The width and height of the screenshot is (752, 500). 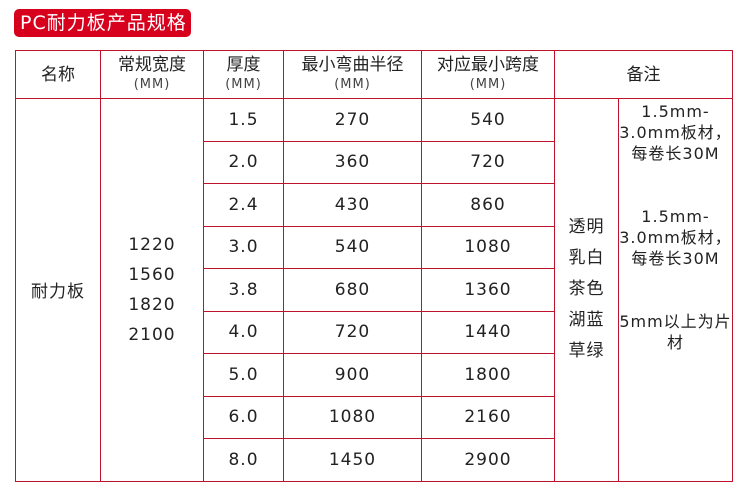 I want to click on min-span-cell: 1800, so click(x=488, y=375).